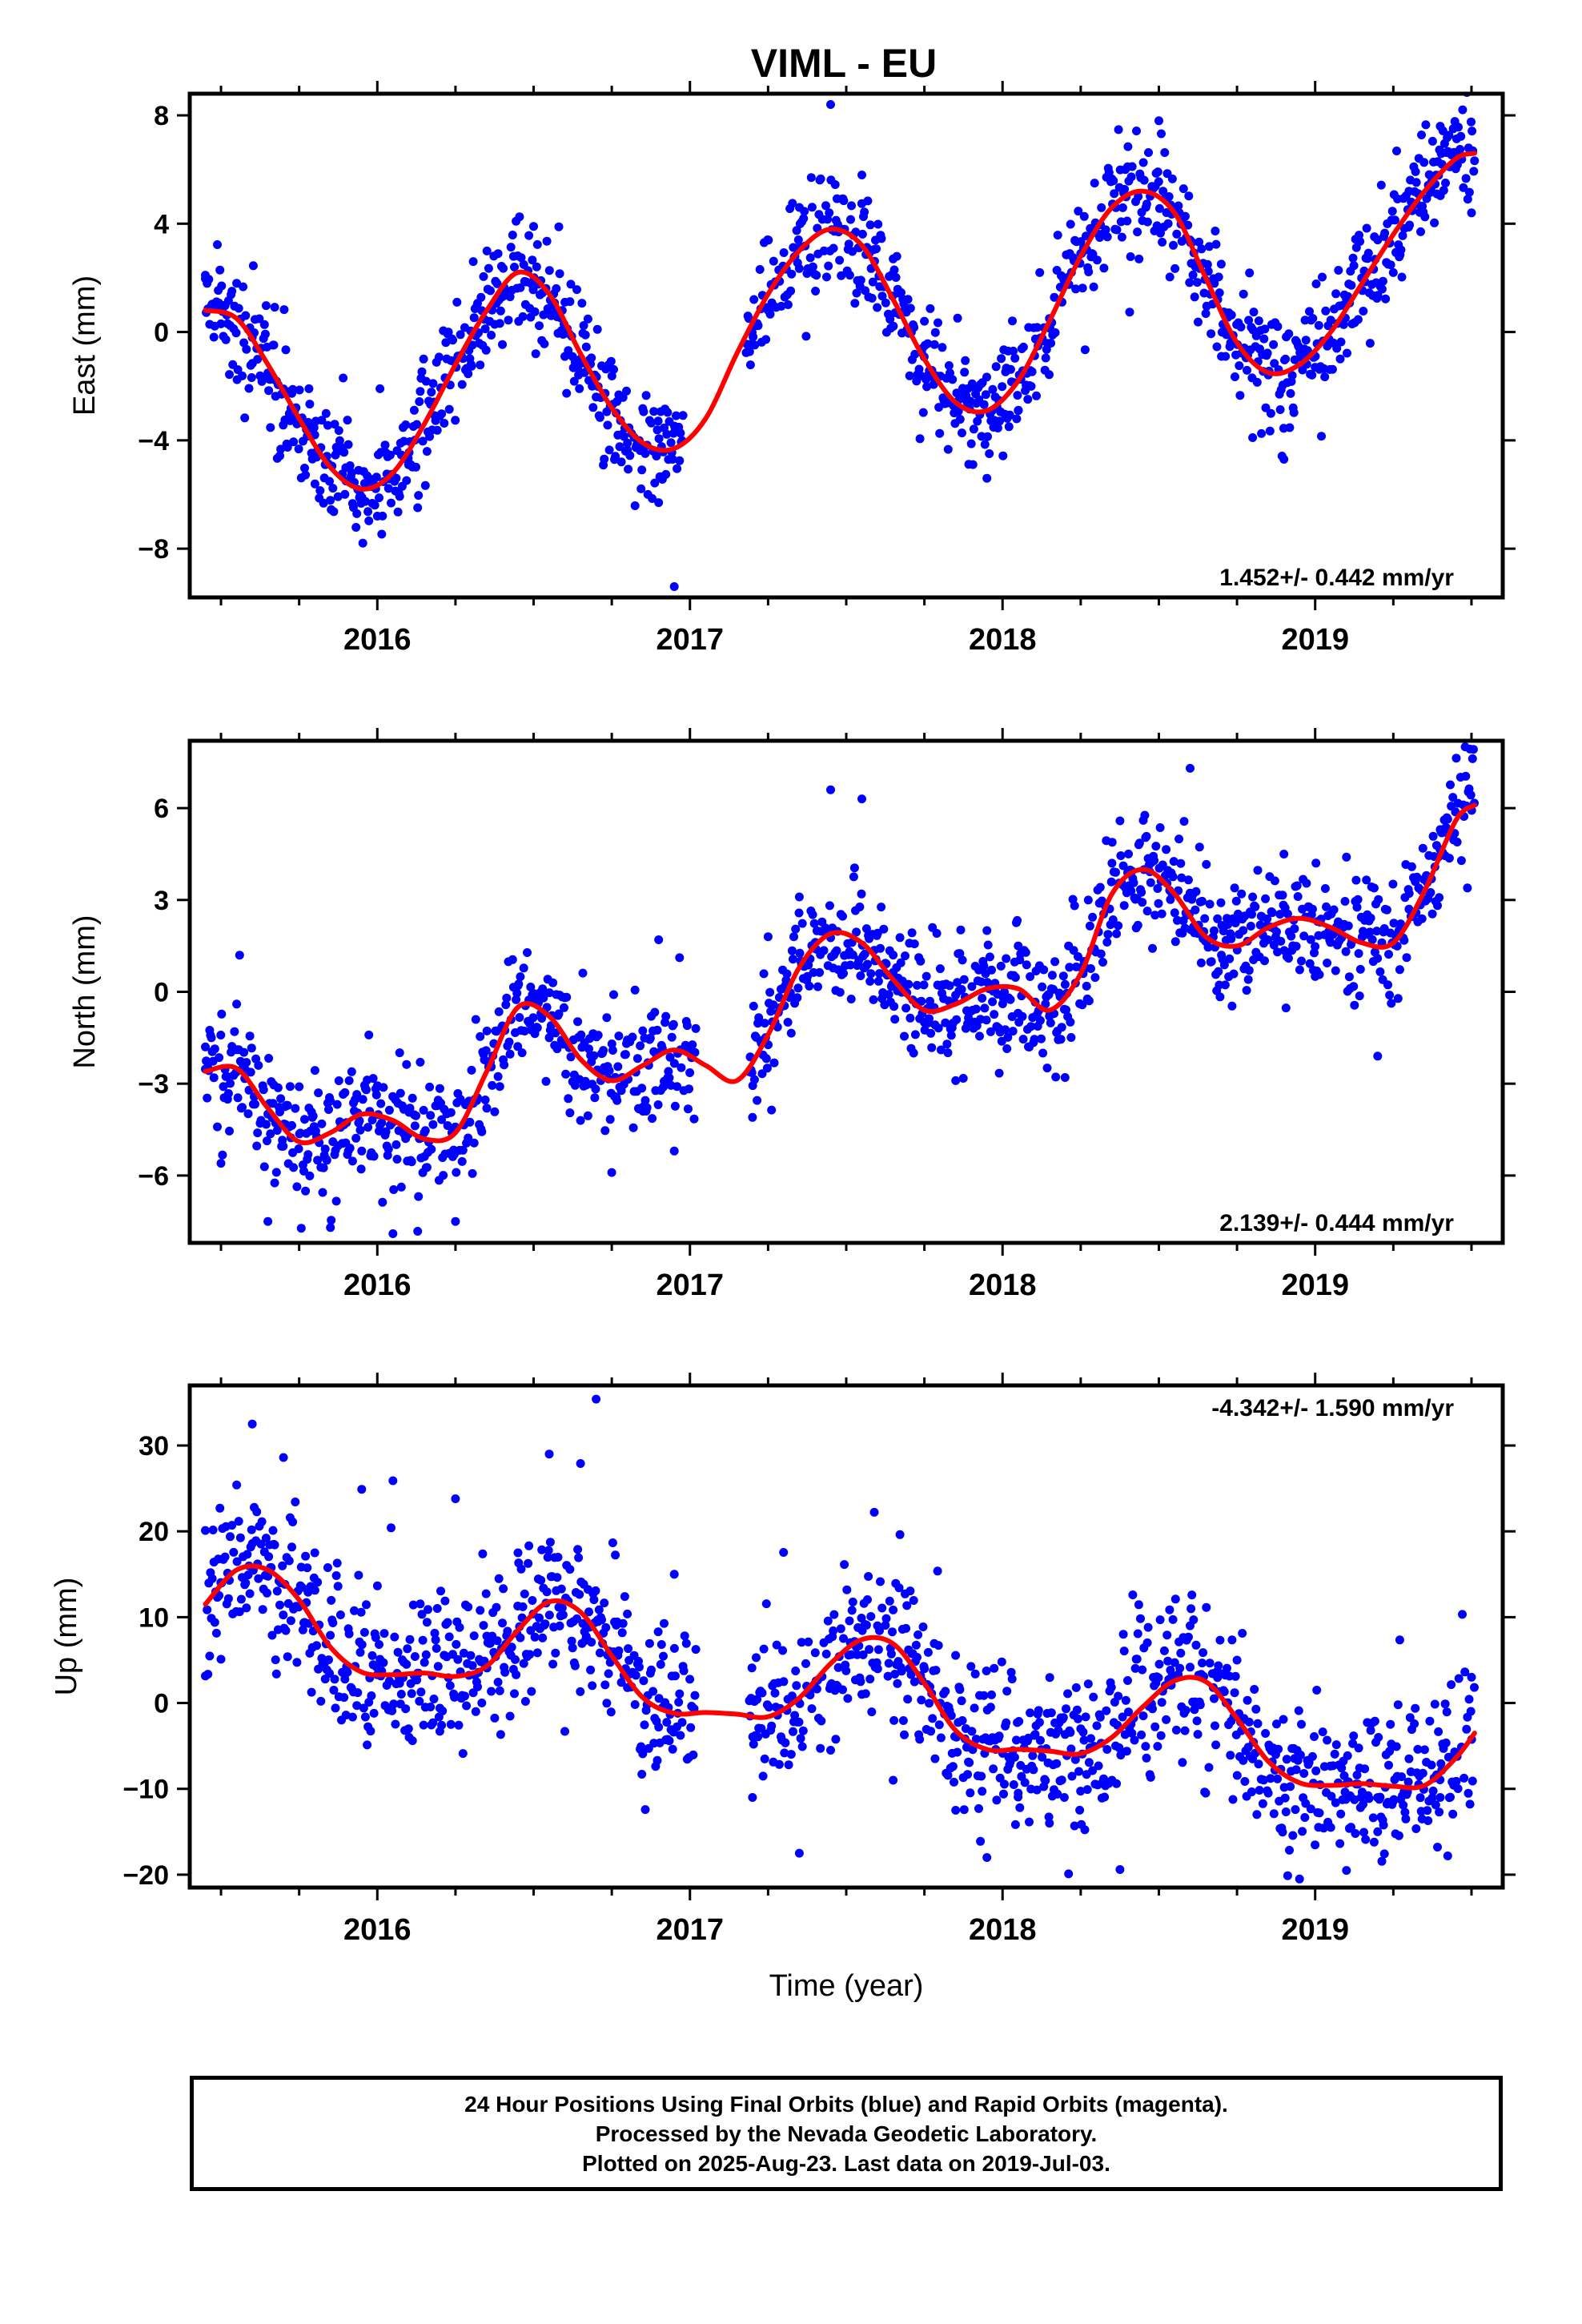 The image size is (1582, 2324). What do you see at coordinates (85, 345) in the screenshot?
I see `east-y-axis-label: East (mm)` at bounding box center [85, 345].